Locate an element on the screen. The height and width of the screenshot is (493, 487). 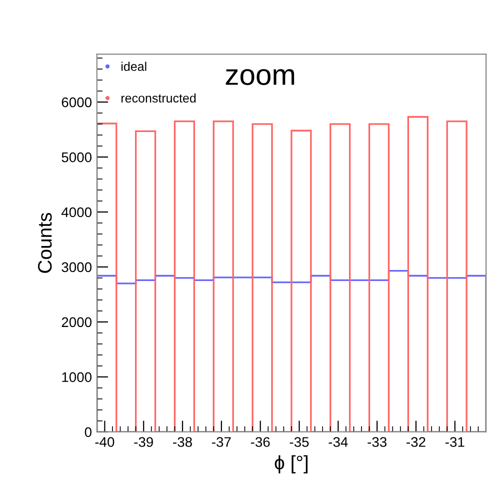
x-tick-label: -37 is located at coordinates (221, 442).